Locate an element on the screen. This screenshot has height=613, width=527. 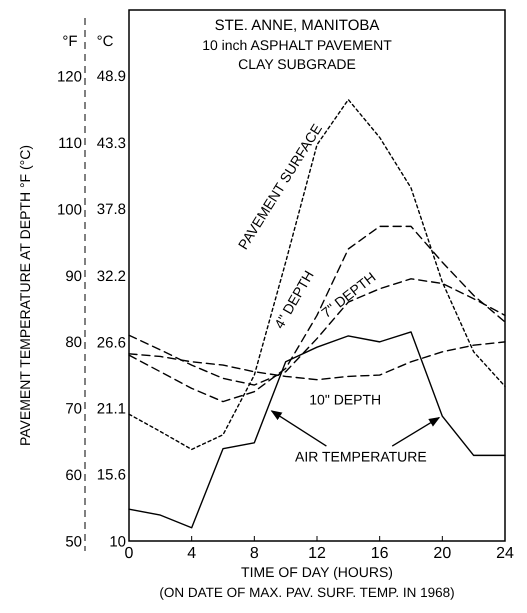
x-tick-label: 8 is located at coordinates (254, 553).